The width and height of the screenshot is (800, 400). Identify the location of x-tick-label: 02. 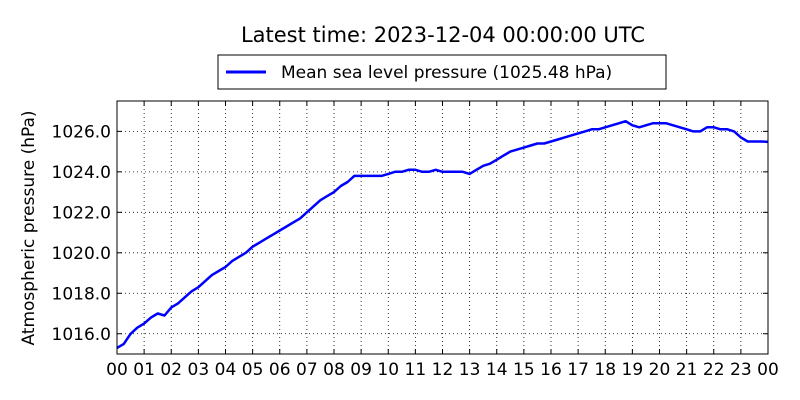
(171, 370).